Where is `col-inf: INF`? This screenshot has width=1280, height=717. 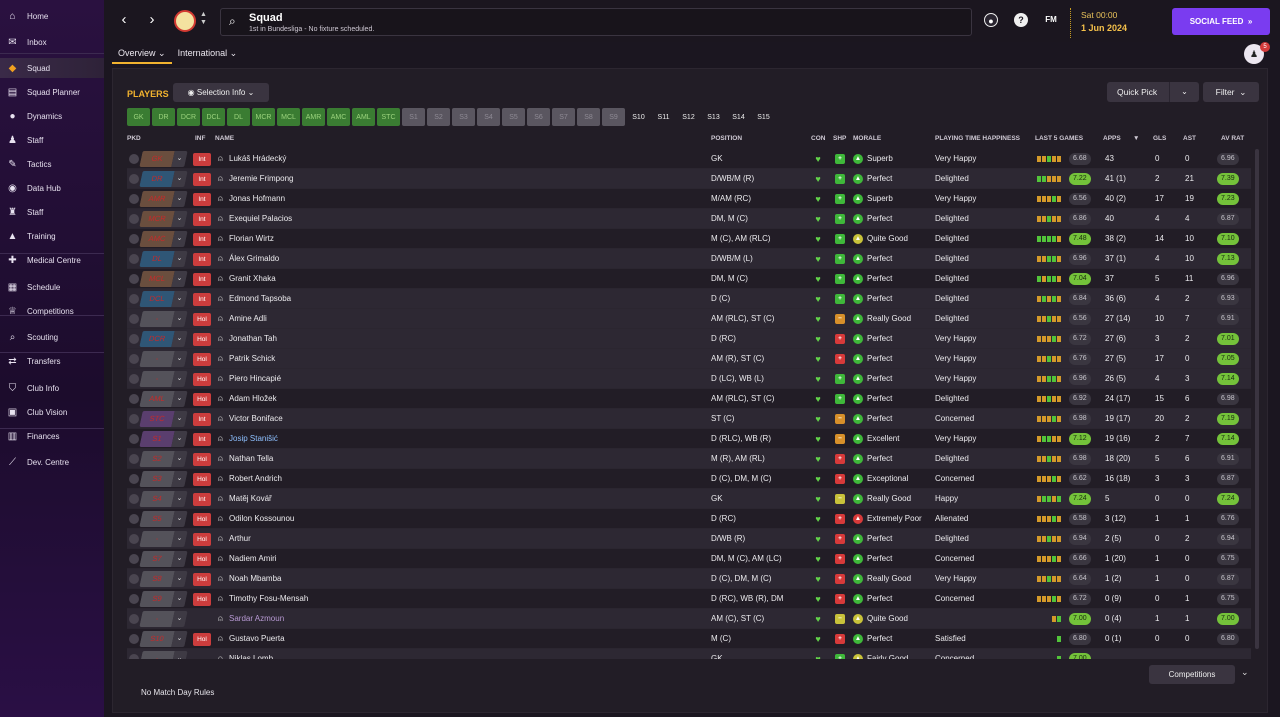
col-inf: INF is located at coordinates (200, 138).